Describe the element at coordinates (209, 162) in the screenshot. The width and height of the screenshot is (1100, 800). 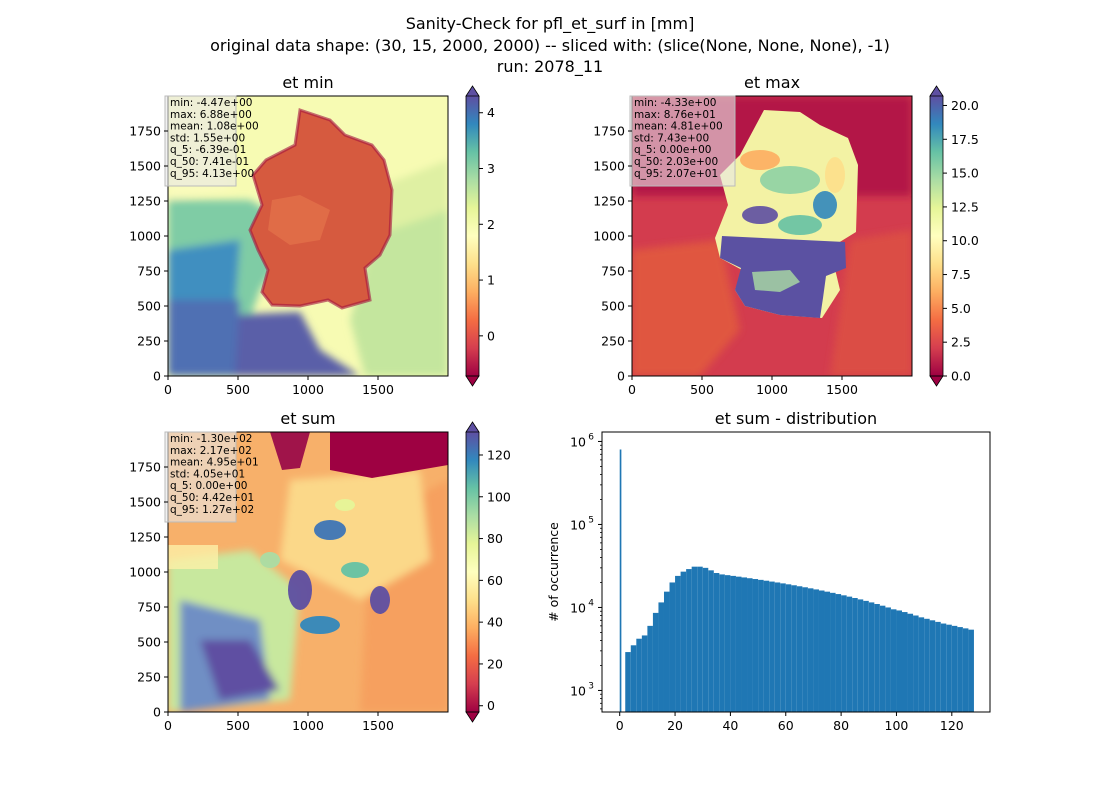
I see `stats-line: q_50: 7.41e-01` at that location.